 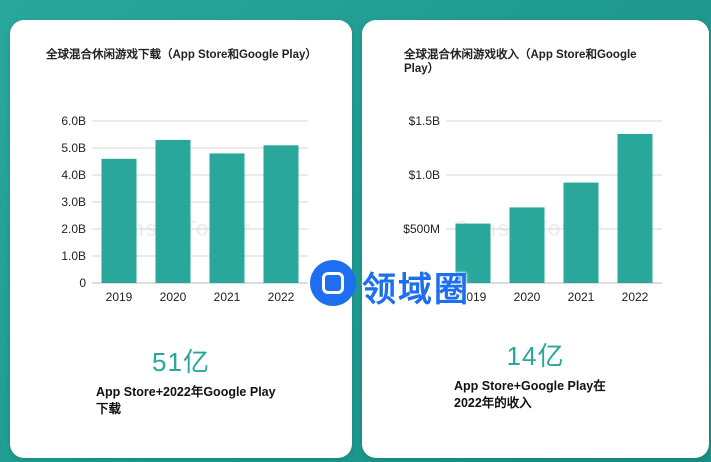 I want to click on revenue-xtick-label: 2021, so click(x=581, y=297).